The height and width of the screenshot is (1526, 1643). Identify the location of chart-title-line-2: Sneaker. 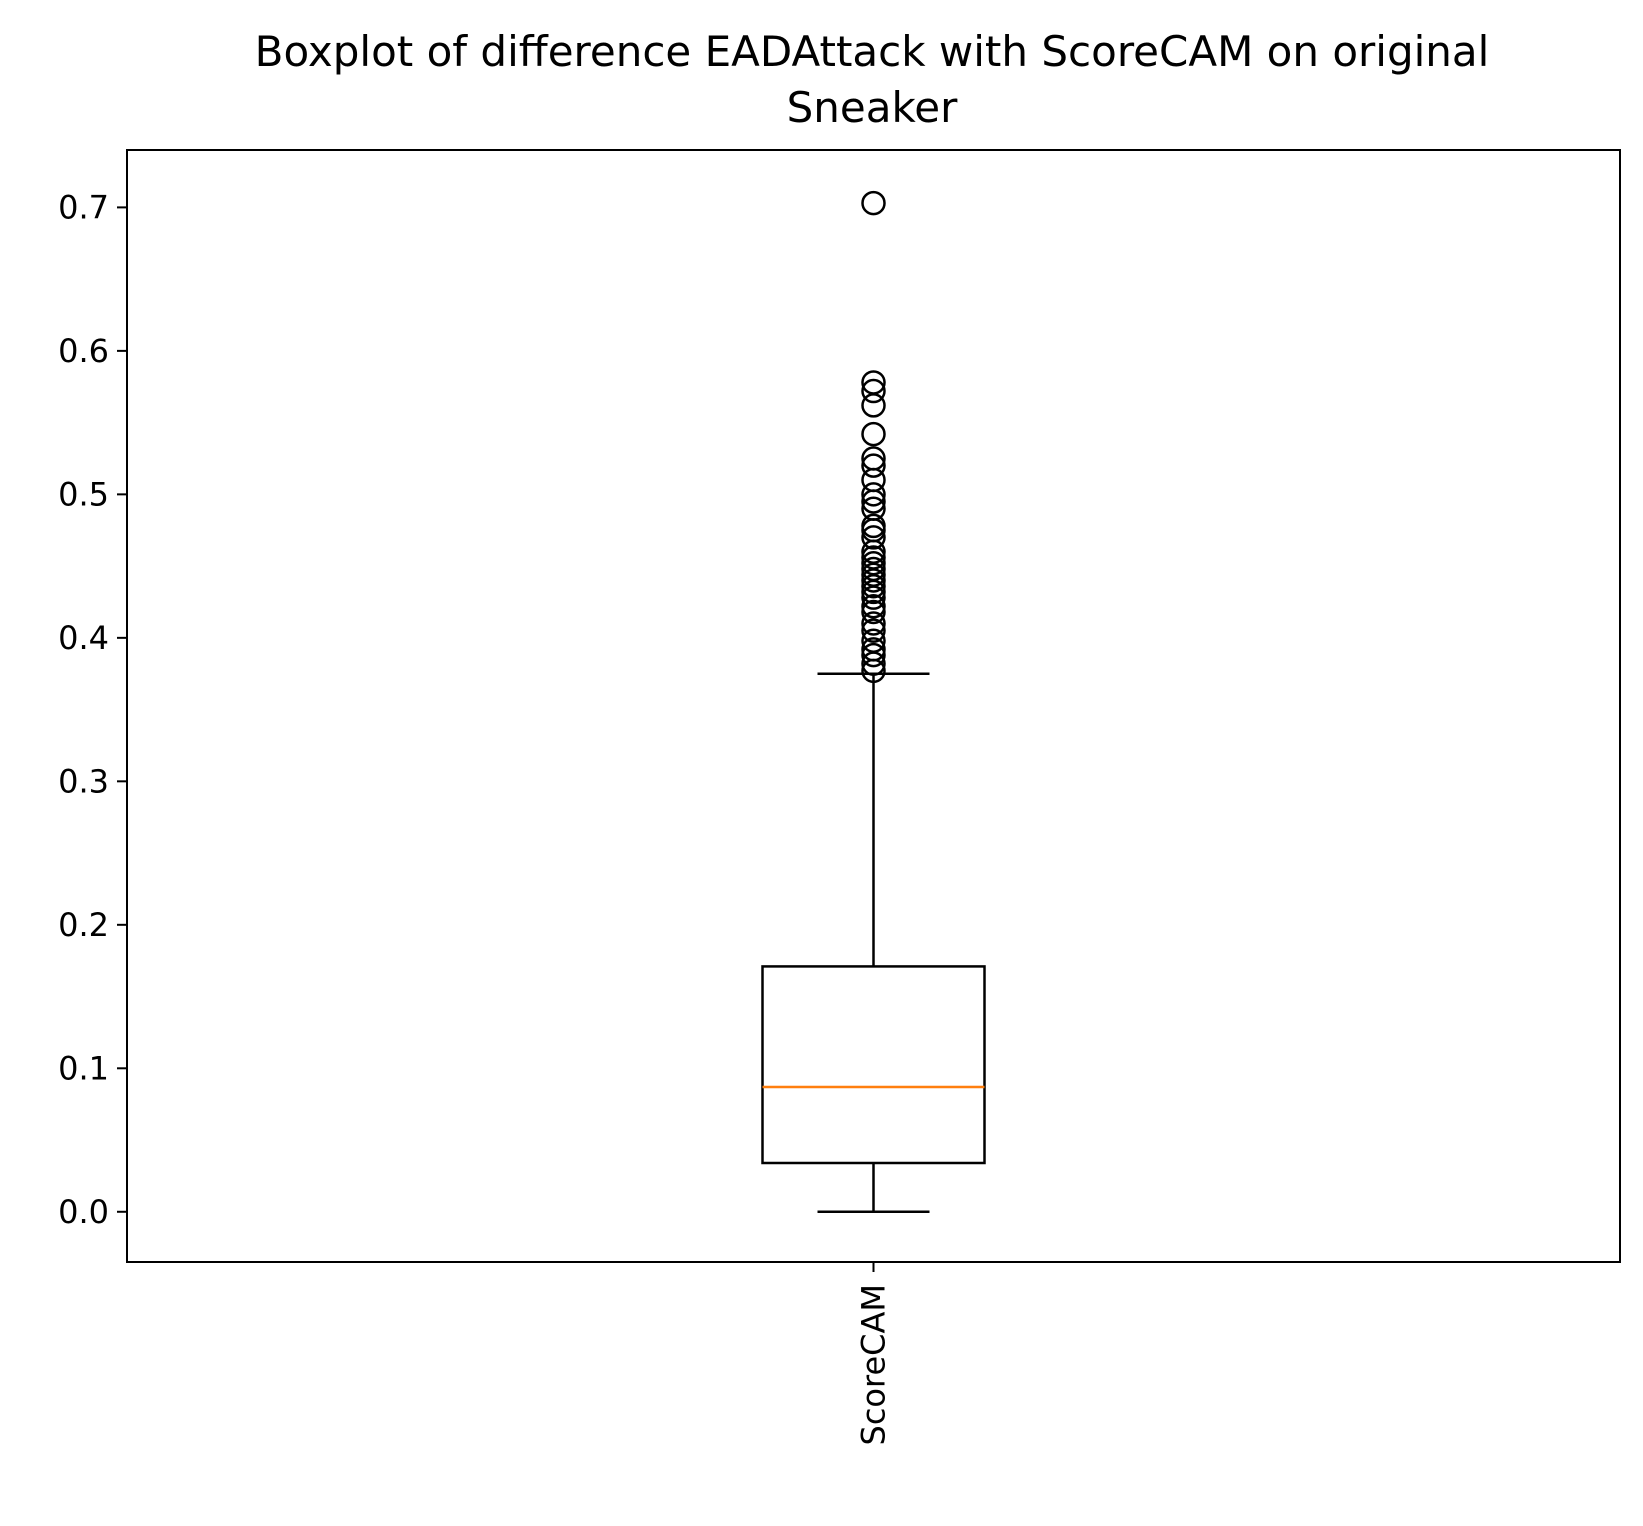
(873, 107).